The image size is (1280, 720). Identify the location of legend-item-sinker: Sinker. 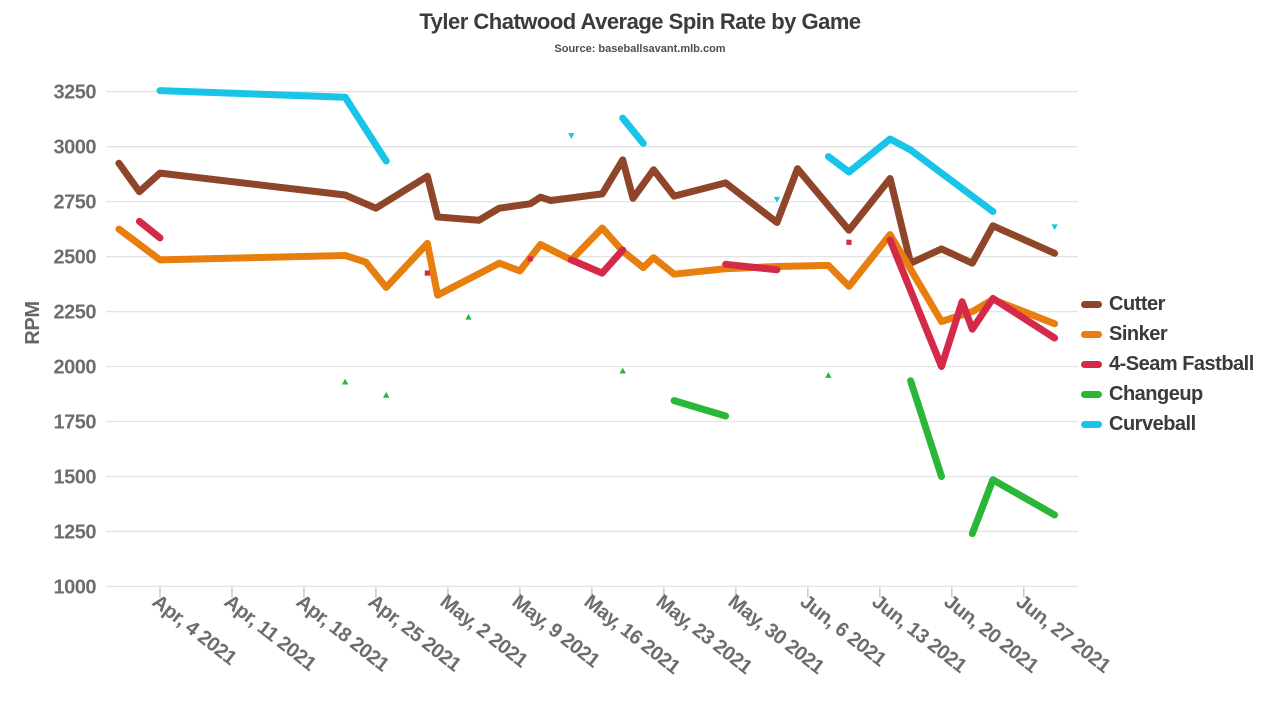
(1167, 334).